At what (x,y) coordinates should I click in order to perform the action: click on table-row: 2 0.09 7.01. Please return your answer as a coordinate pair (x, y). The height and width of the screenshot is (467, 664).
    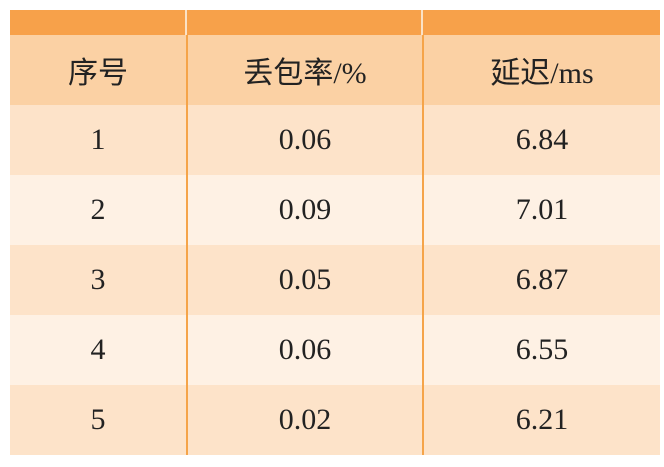
    Looking at the image, I should click on (335, 210).